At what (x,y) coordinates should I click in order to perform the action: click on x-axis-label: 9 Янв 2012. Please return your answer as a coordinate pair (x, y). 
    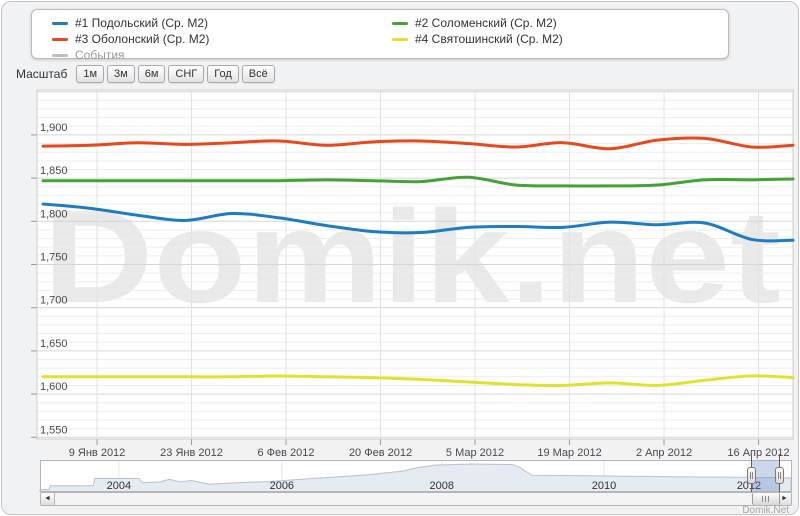
    Looking at the image, I should click on (97, 453).